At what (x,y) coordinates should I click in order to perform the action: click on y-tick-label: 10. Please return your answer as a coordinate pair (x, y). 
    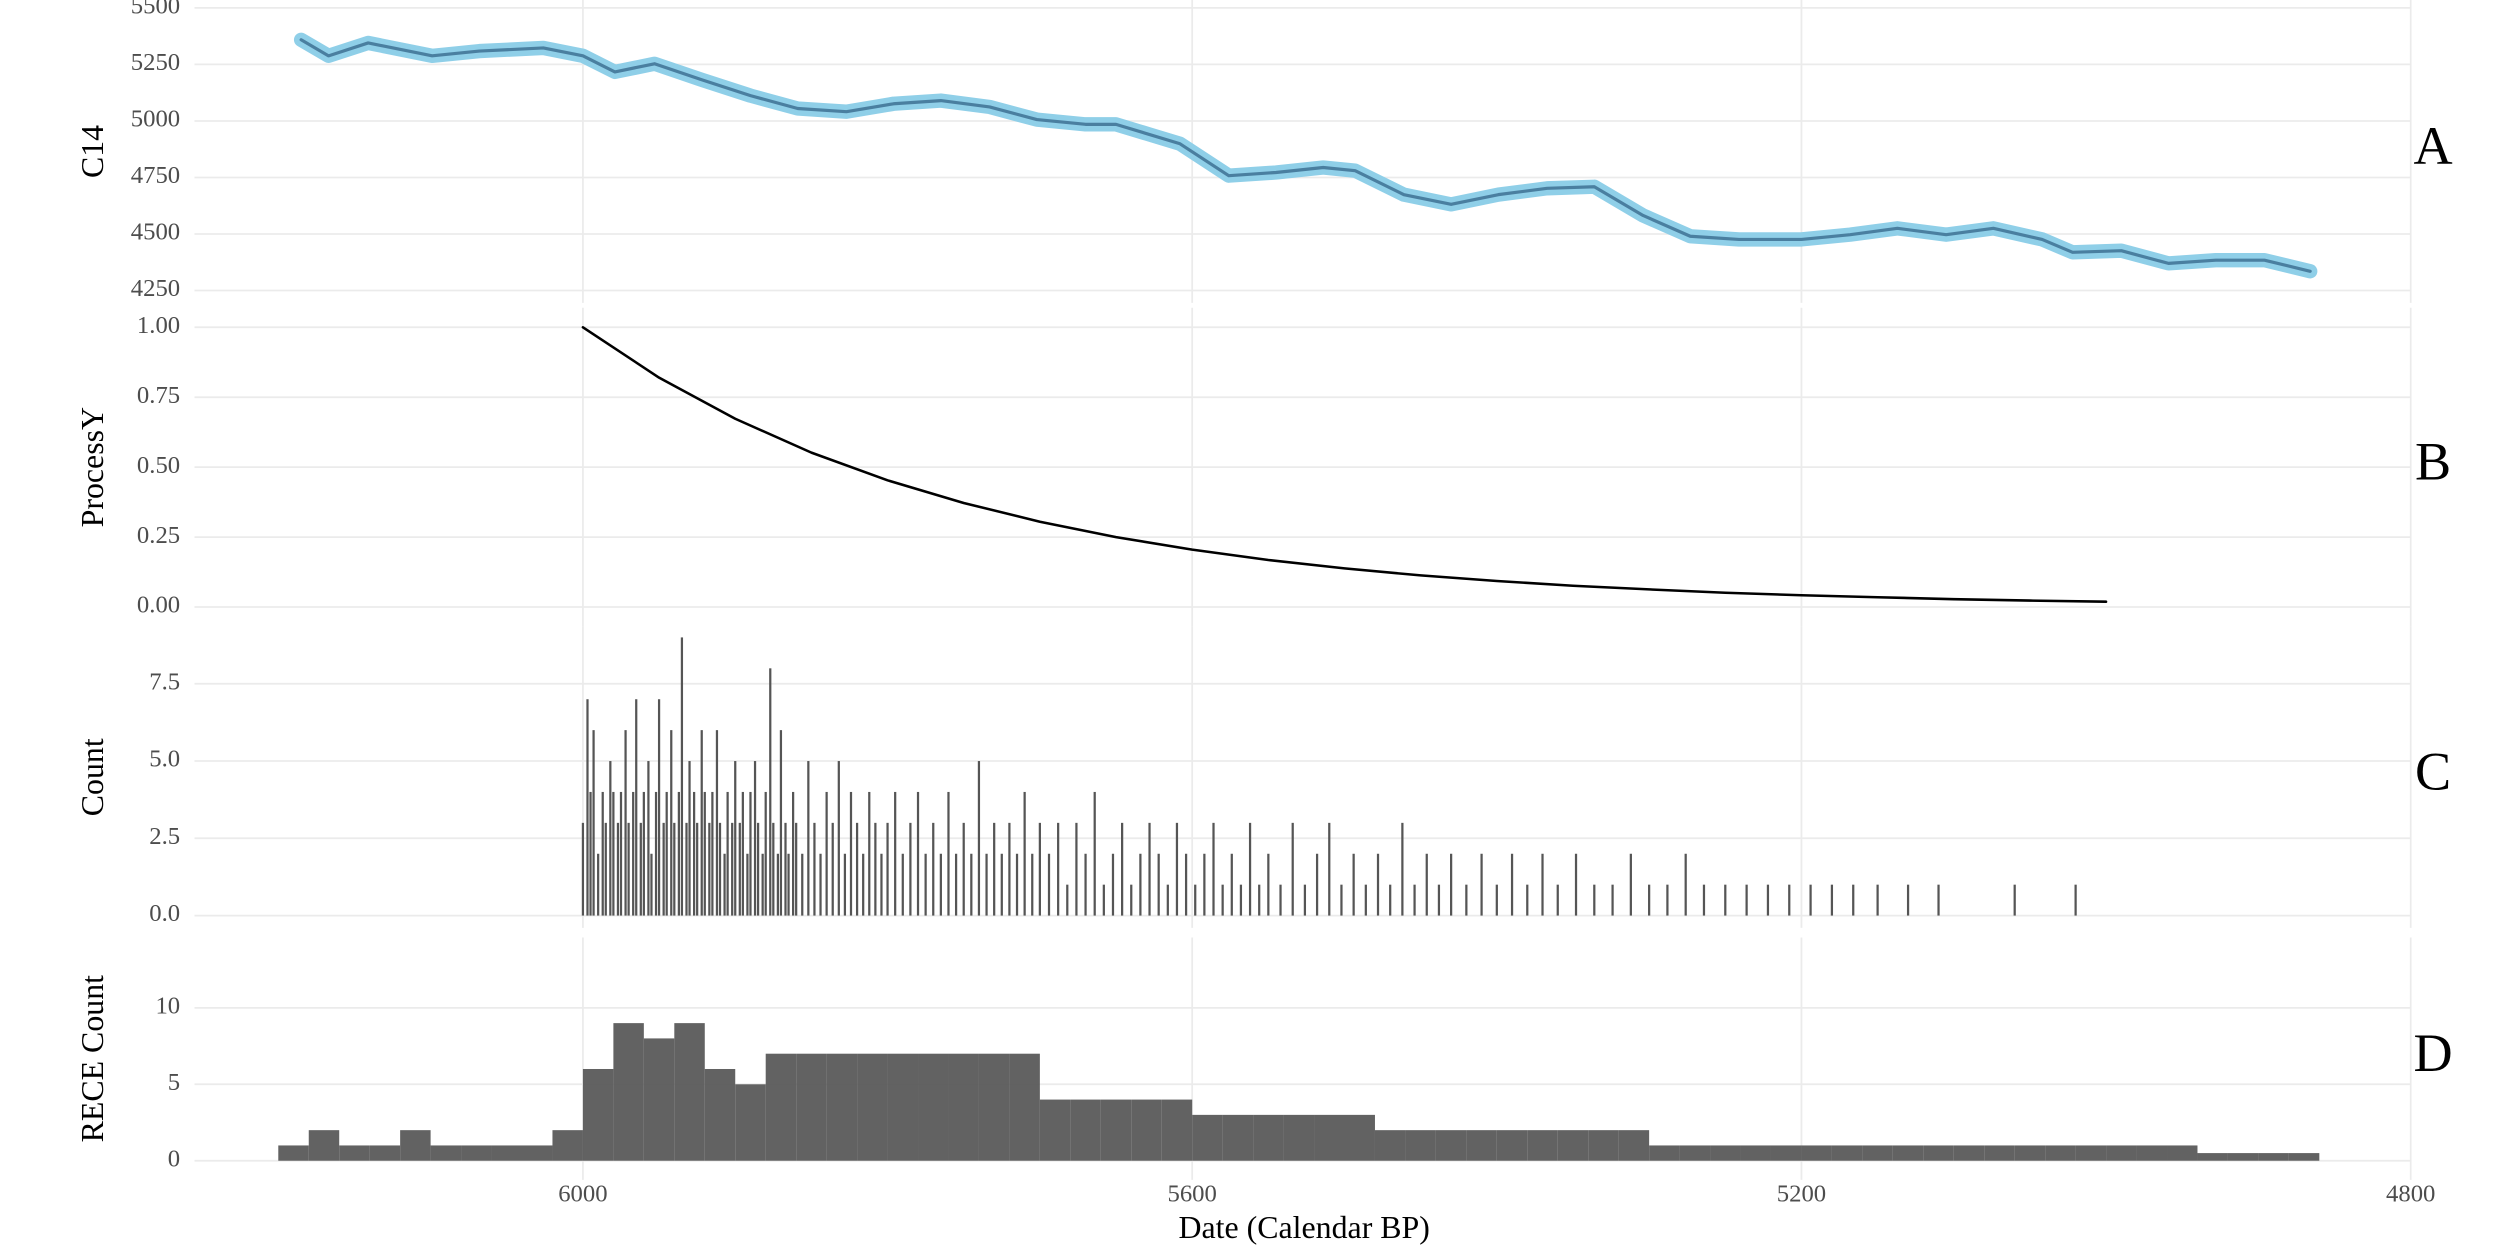
    Looking at the image, I should click on (167, 1006).